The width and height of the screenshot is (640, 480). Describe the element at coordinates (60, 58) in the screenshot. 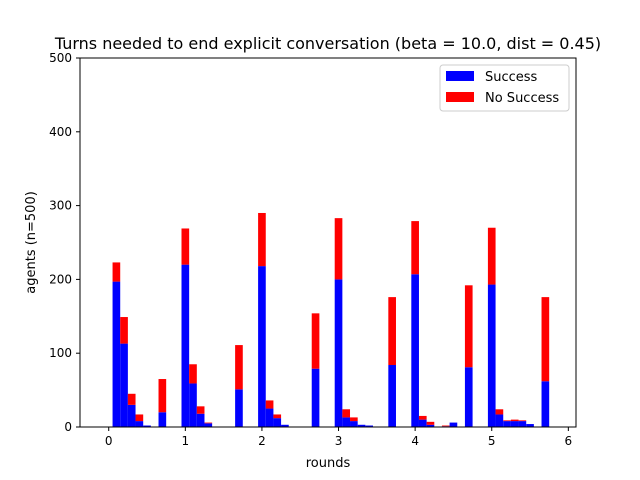

I see `y-tick-label: 500` at that location.